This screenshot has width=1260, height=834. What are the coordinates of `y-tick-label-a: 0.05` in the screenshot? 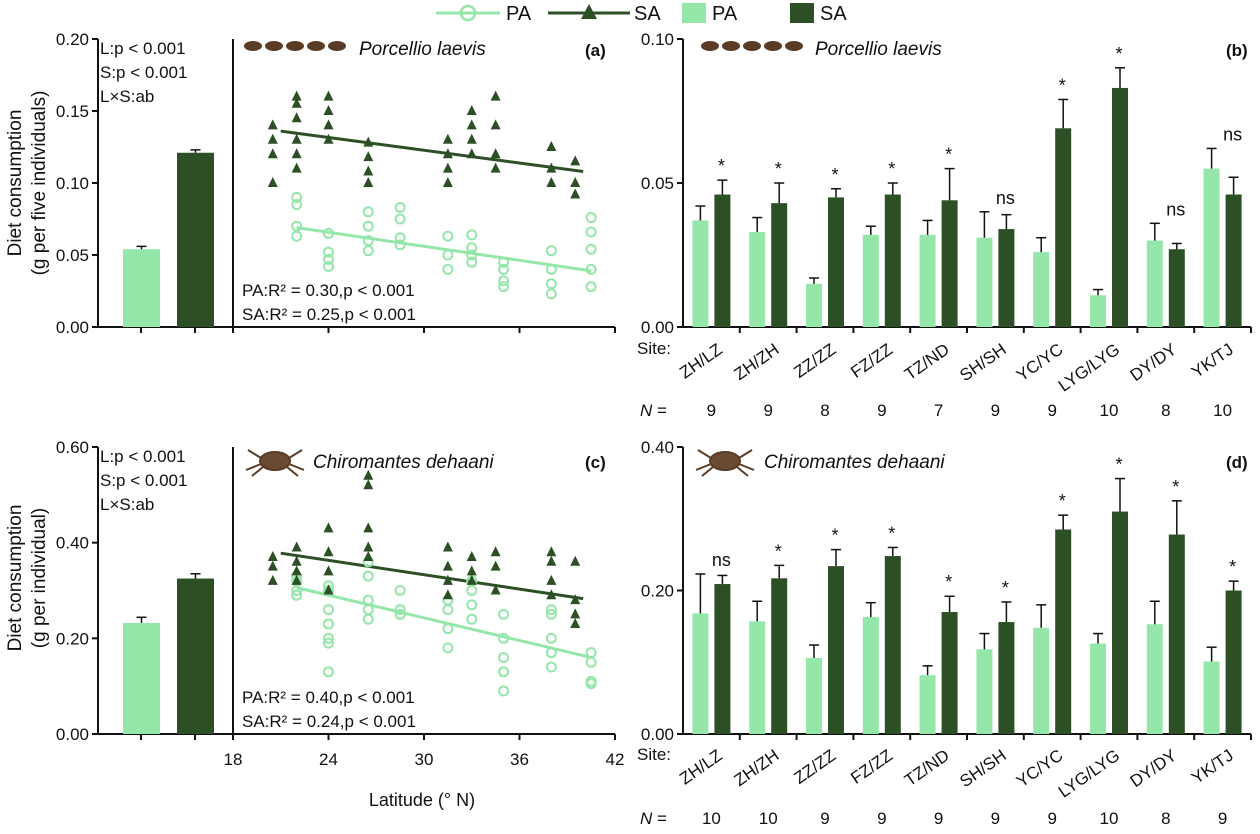 It's located at (72, 255).